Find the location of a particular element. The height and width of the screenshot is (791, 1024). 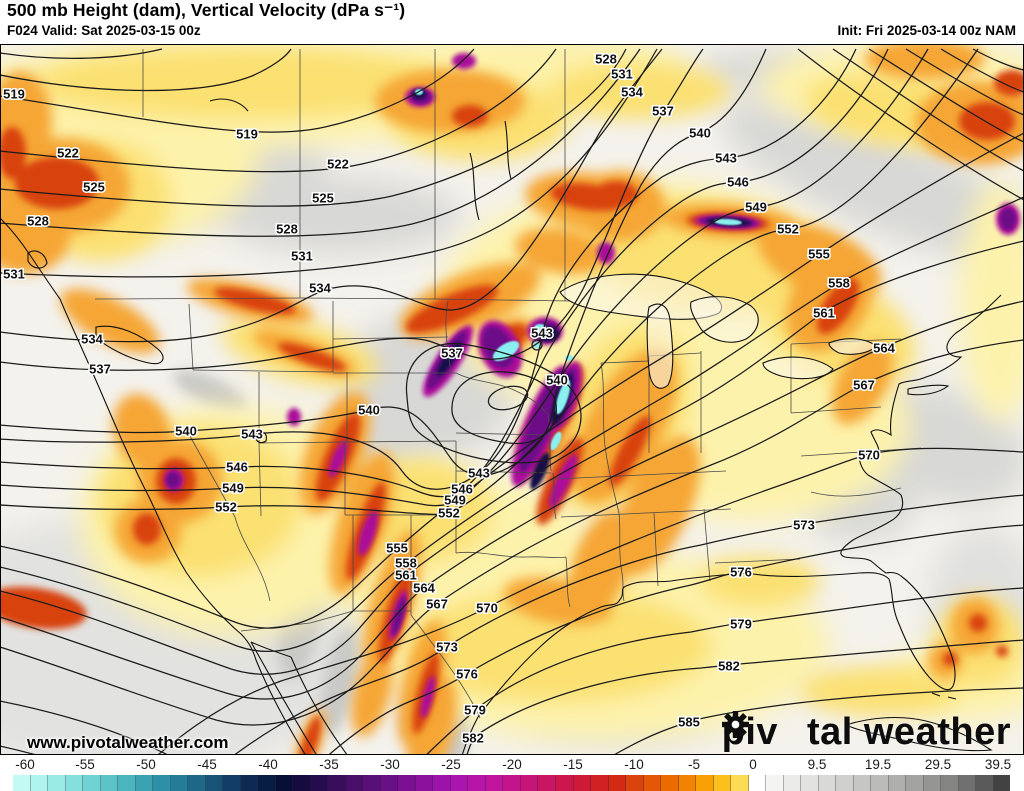

contour-label: 558 is located at coordinates (839, 283).